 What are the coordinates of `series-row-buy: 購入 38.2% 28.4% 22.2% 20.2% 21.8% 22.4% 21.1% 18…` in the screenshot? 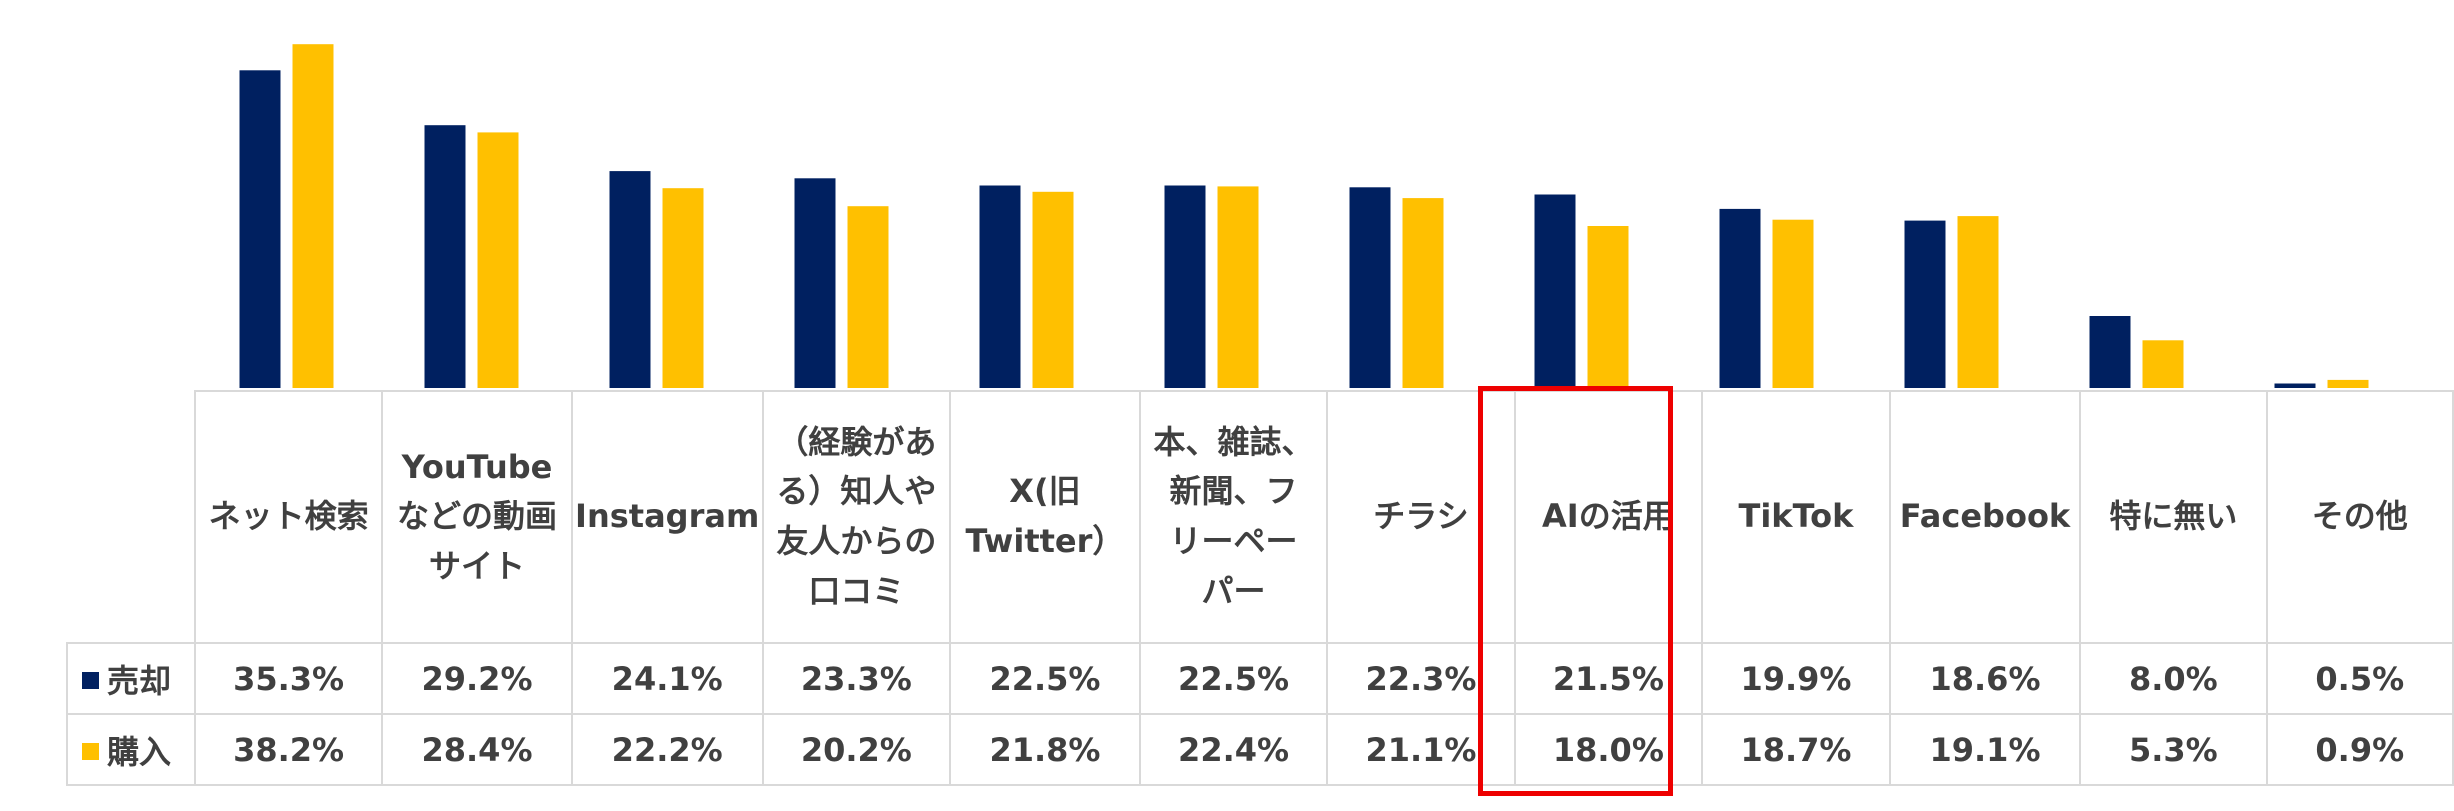 It's located at (1260, 749).